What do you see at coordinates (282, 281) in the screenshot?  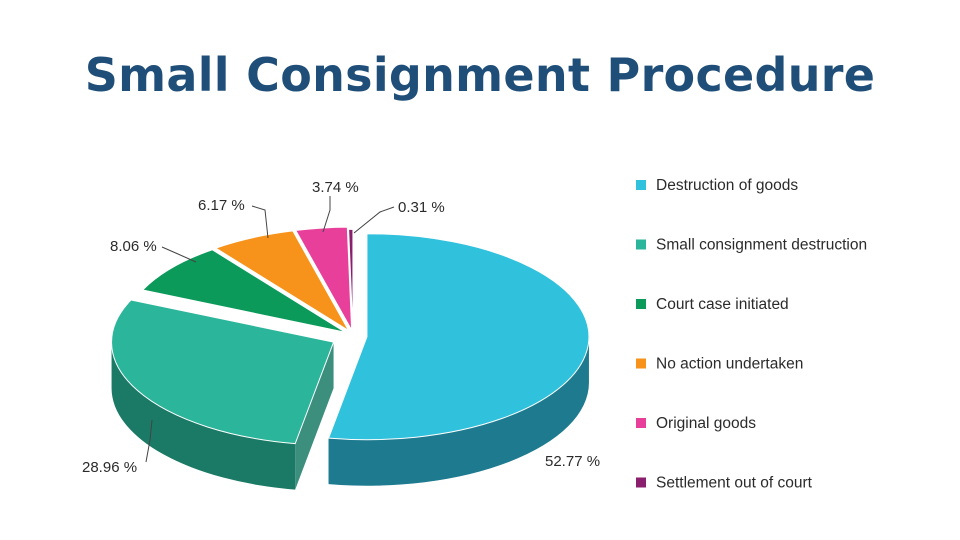 I see `pie-slice-no-action-undertaken` at bounding box center [282, 281].